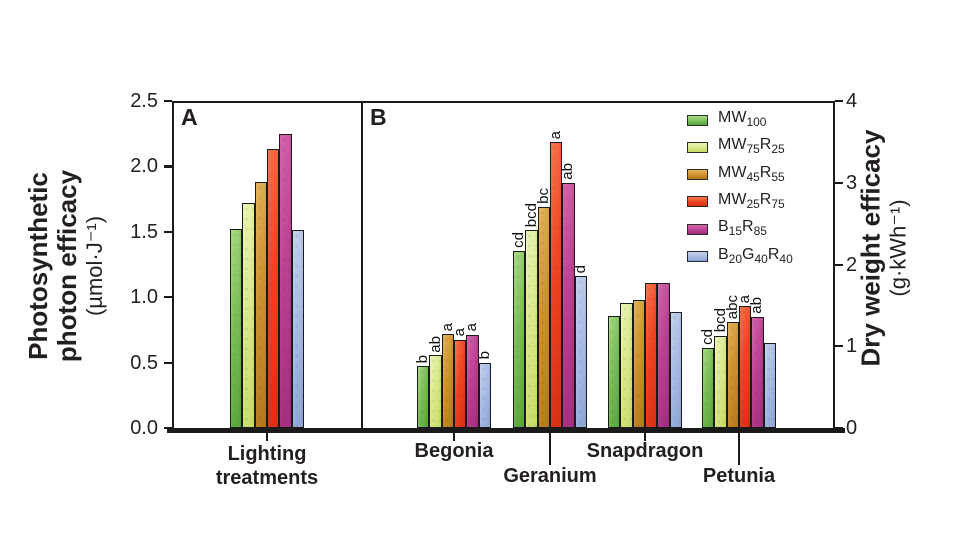 Image resolution: width=960 pixels, height=540 pixels. What do you see at coordinates (852, 182) in the screenshot?
I see `y-axis-right-tick-label: 3` at bounding box center [852, 182].